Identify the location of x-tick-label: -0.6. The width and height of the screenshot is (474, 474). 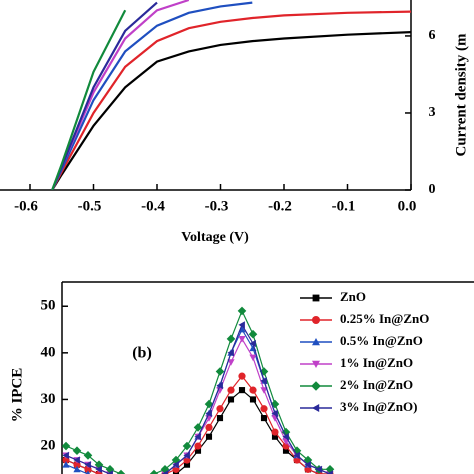
(26, 206).